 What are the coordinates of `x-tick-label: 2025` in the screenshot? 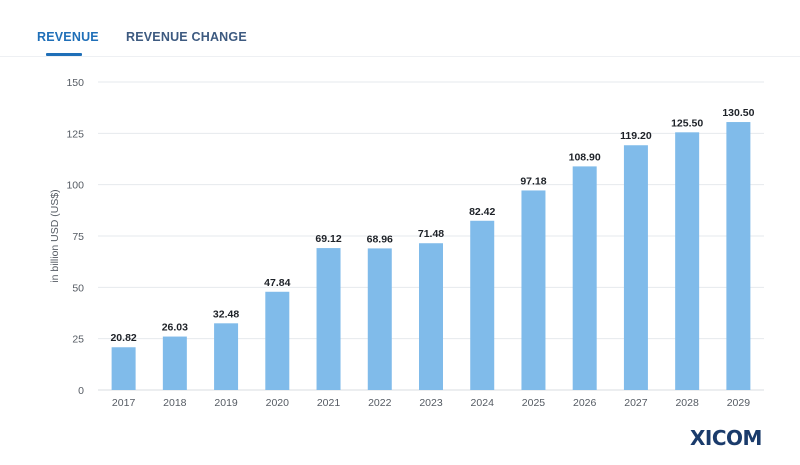 It's located at (534, 403).